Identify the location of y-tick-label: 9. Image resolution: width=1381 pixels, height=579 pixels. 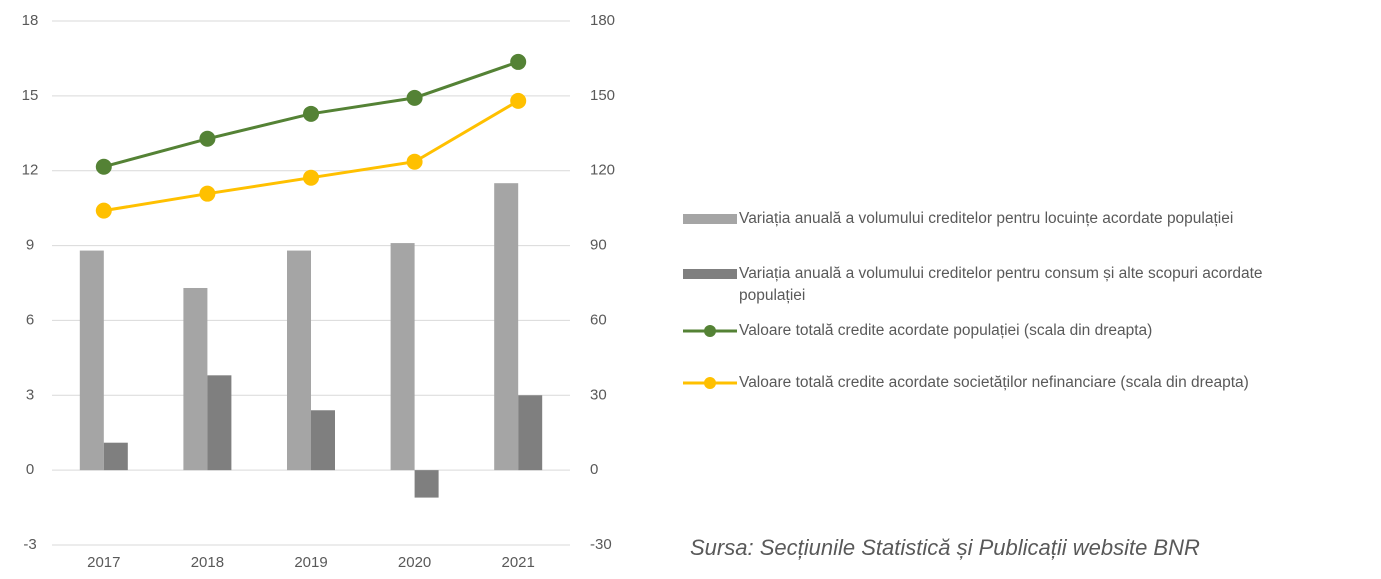
(30, 245).